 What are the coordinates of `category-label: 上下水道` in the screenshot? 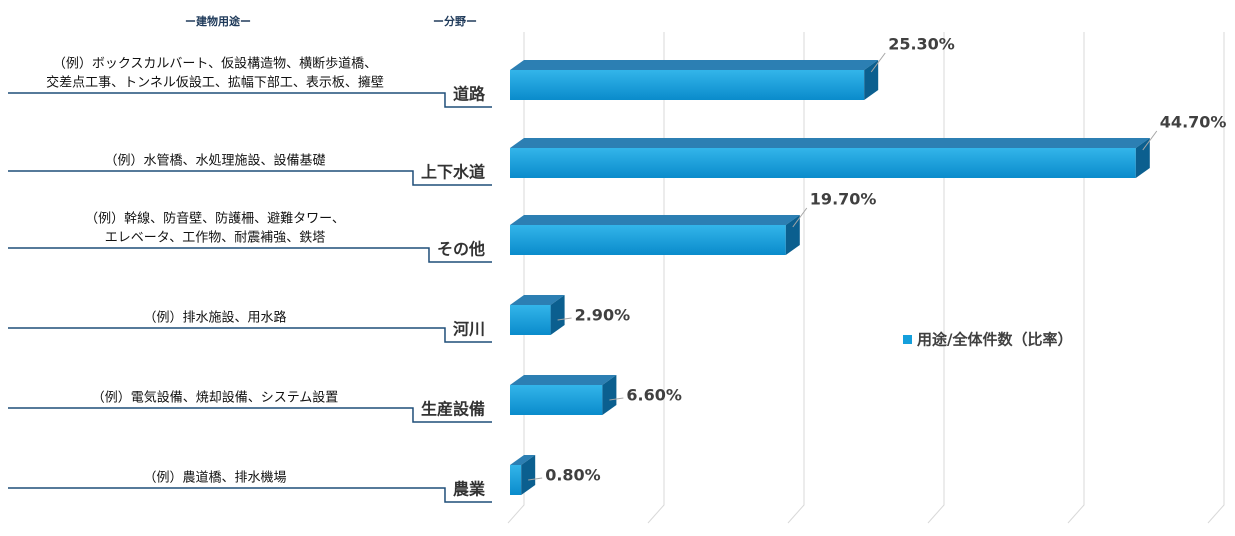 It's located at (453, 172).